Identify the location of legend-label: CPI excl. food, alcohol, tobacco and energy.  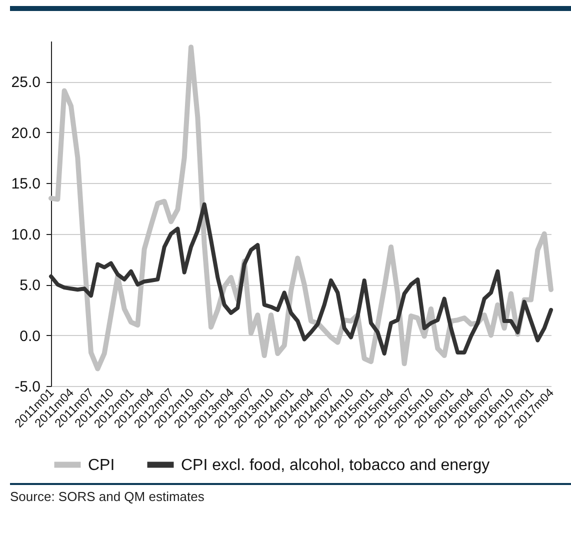
(335, 465).